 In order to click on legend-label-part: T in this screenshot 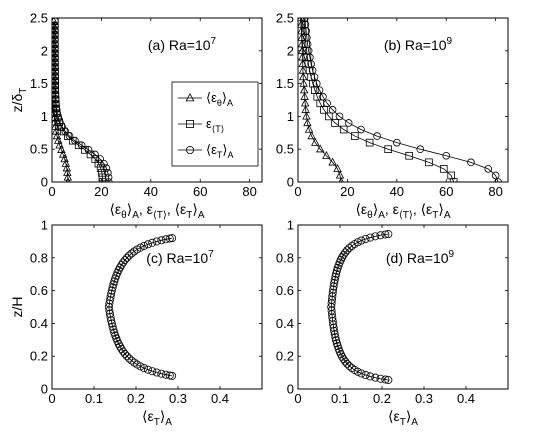, I will do `click(220, 155)`.